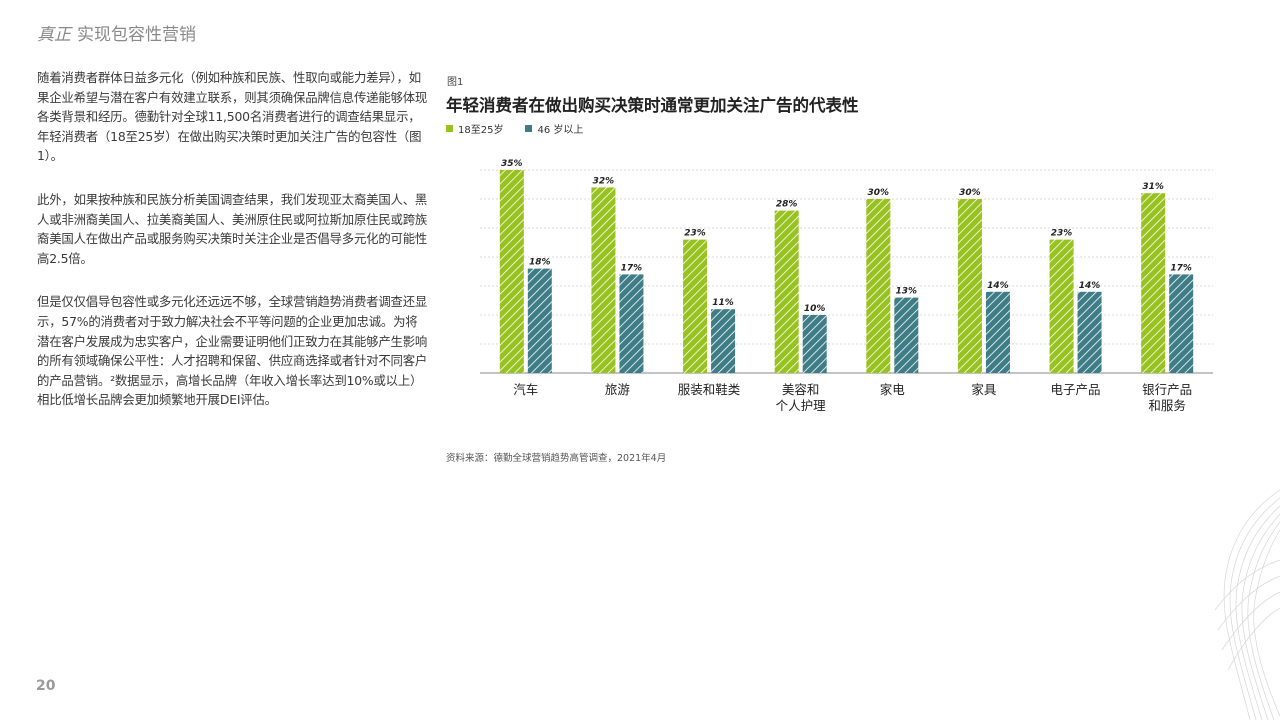  I want to click on decorative-wave-graphic, so click(1247, 604).